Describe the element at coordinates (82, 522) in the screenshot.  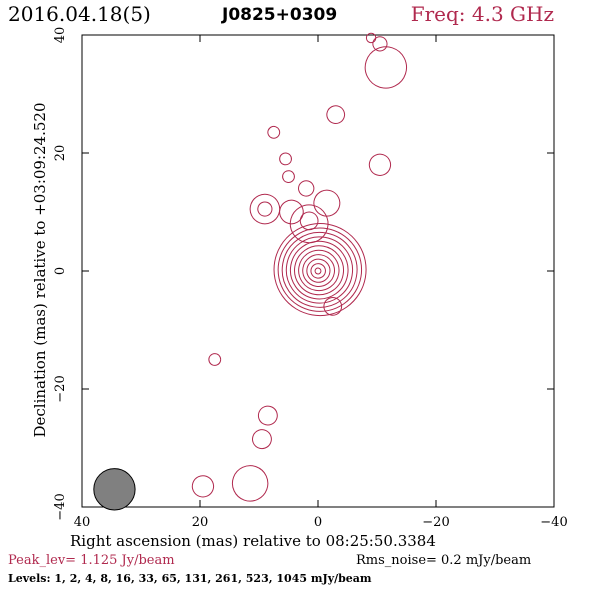
I see `x-tick-label: 40` at that location.